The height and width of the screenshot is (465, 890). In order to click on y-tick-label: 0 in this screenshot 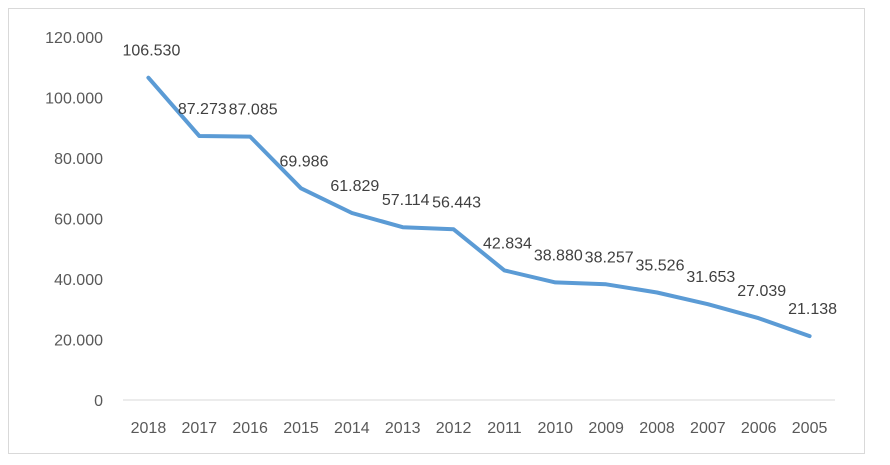, I will do `click(98, 401)`.